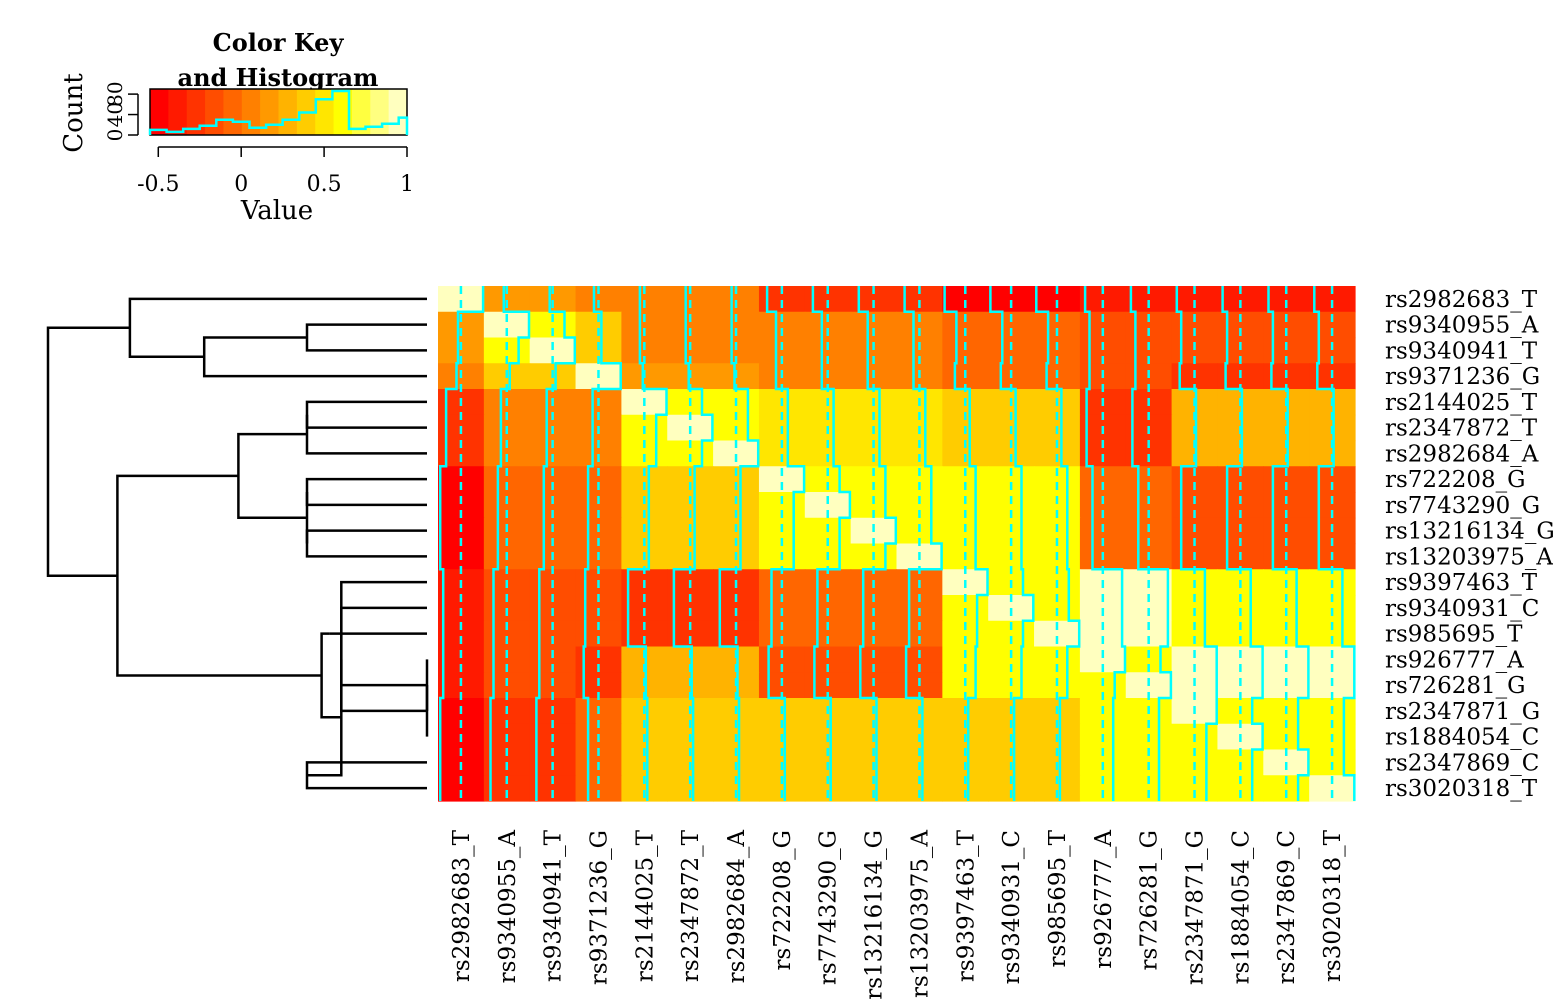 The width and height of the screenshot is (1553, 1000). What do you see at coordinates (1455, 480) in the screenshot?
I see `row-label: rs722208_G` at bounding box center [1455, 480].